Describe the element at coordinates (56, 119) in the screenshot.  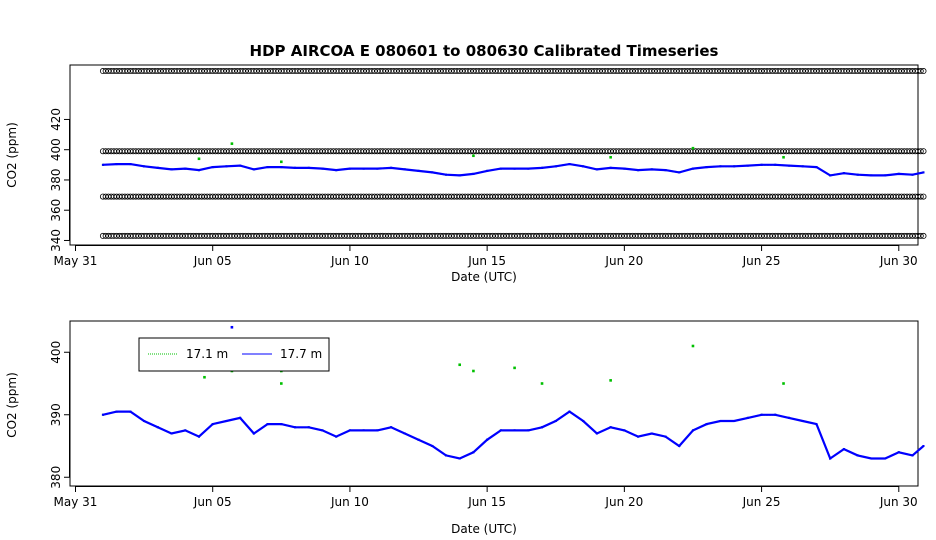
I see `y-tick-label-4: 420` at that location.